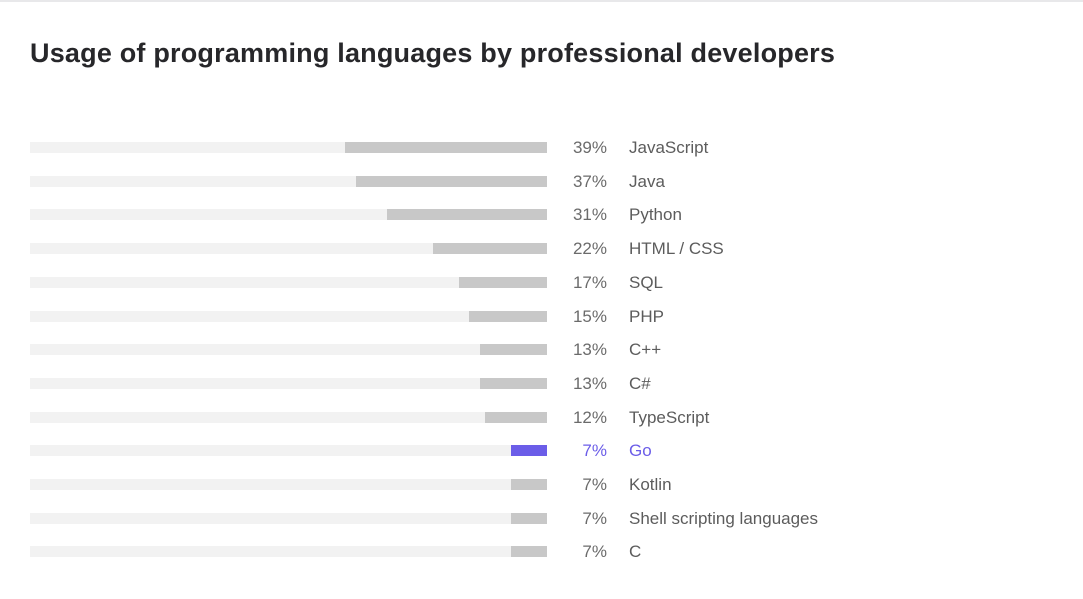 Image resolution: width=1083 pixels, height=599 pixels. I want to click on bar-row-php: 15% PHP, so click(541, 317).